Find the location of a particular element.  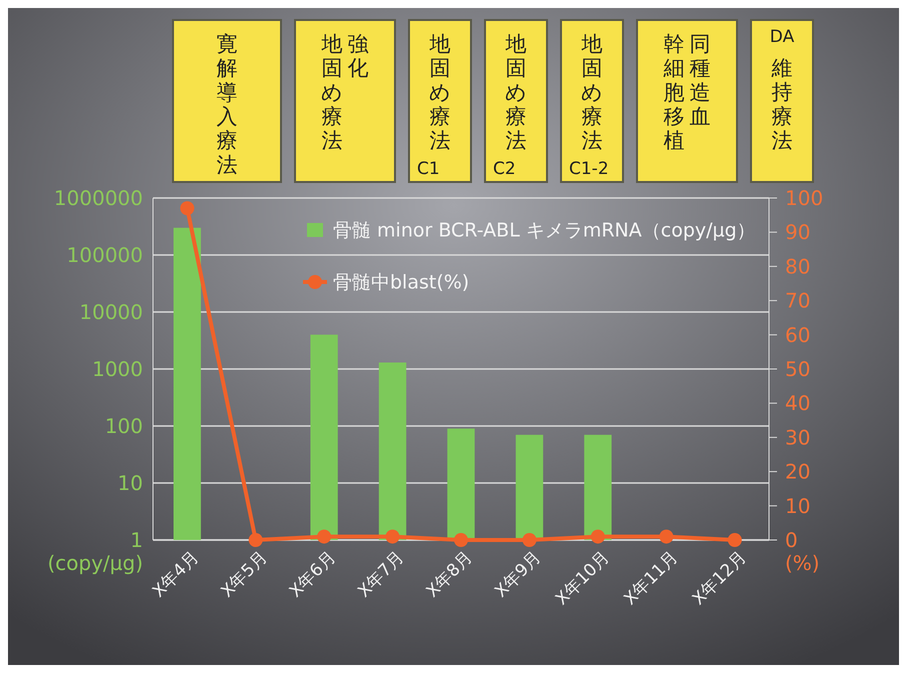

y2-tick-label: 50 is located at coordinates (797, 369).